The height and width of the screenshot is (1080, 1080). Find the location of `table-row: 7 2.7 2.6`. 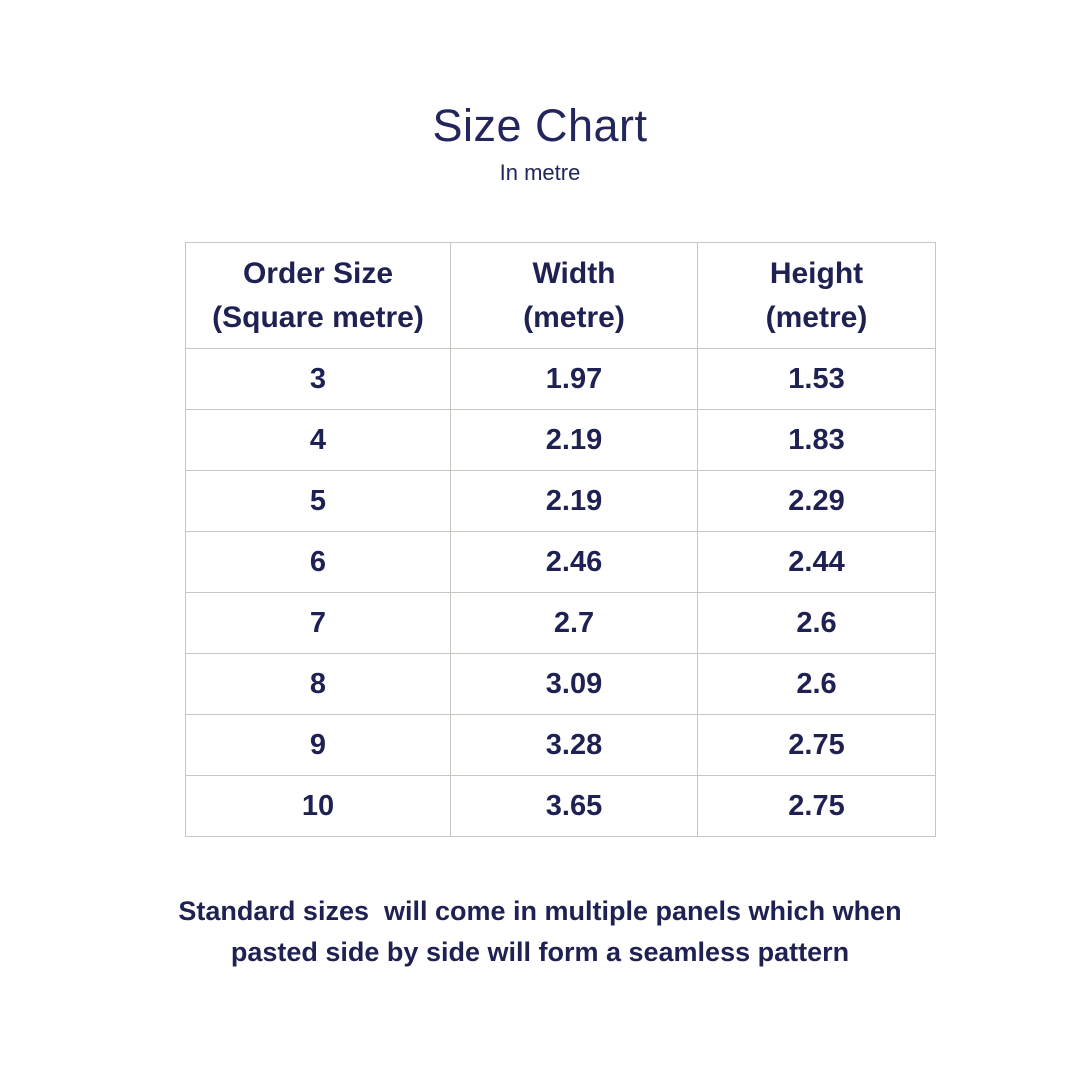

table-row: 7 2.7 2.6 is located at coordinates (560, 623).